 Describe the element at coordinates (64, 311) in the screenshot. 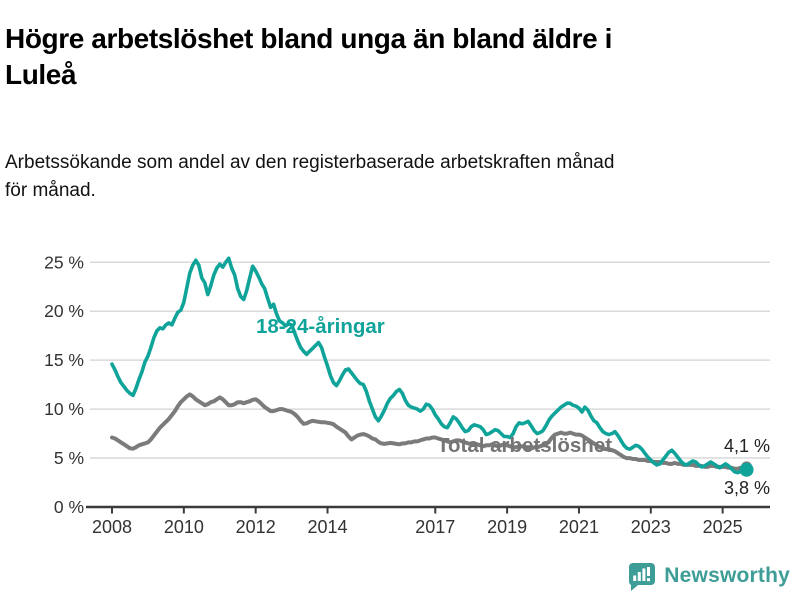

I see `y-tick-label-20: 20 %` at that location.